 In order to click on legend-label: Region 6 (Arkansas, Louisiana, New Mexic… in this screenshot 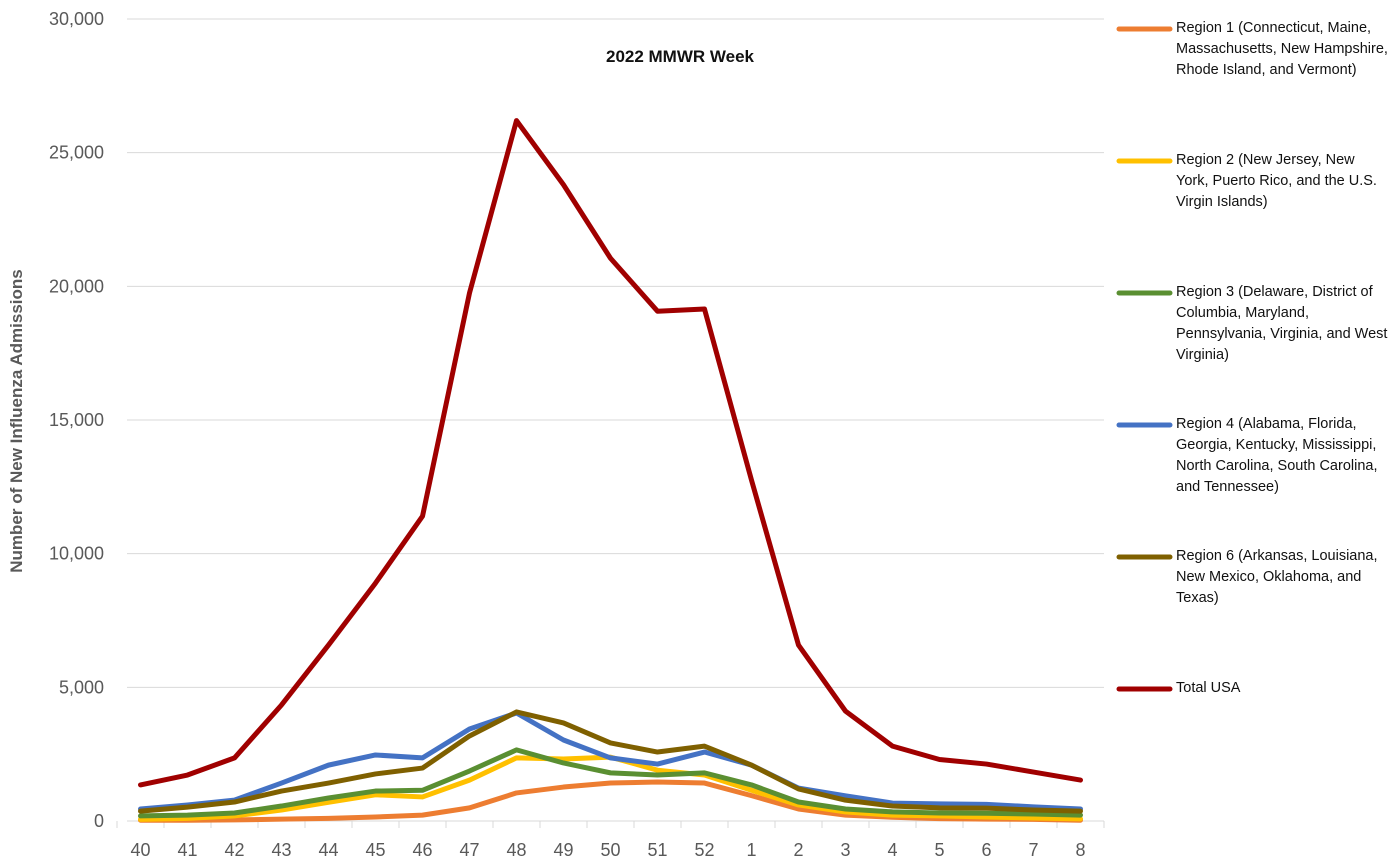, I will do `click(1277, 577)`.